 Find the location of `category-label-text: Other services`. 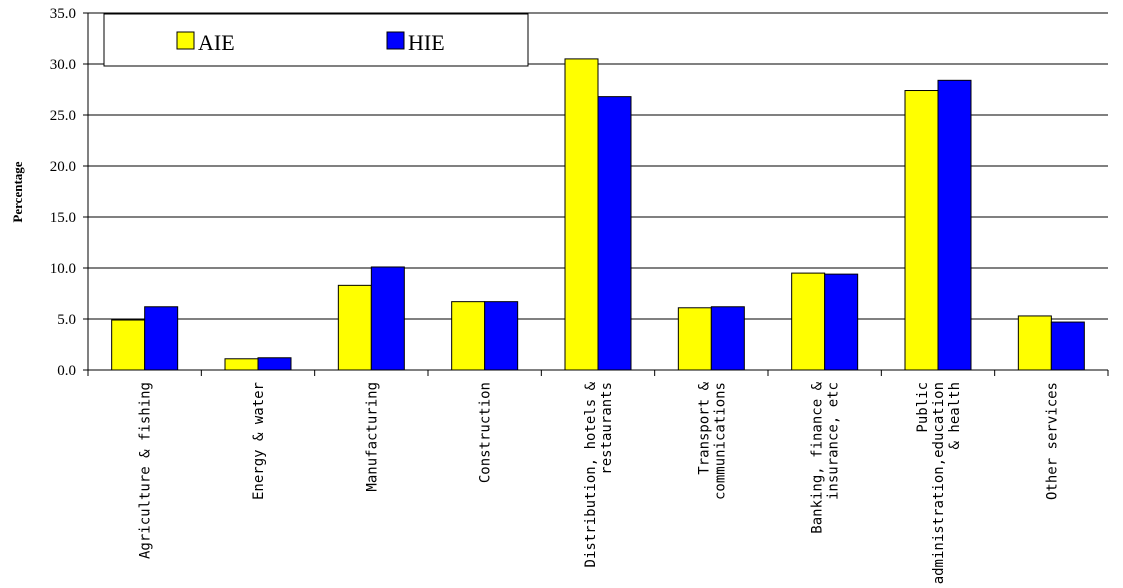

category-label-text: Other services is located at coordinates (1052, 441).